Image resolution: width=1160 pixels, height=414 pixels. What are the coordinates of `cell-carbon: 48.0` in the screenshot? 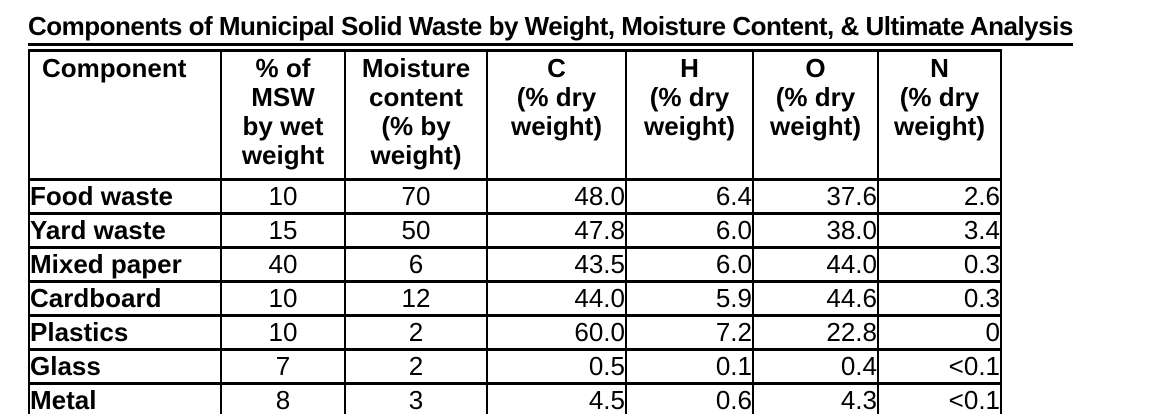 It's located at (556, 196).